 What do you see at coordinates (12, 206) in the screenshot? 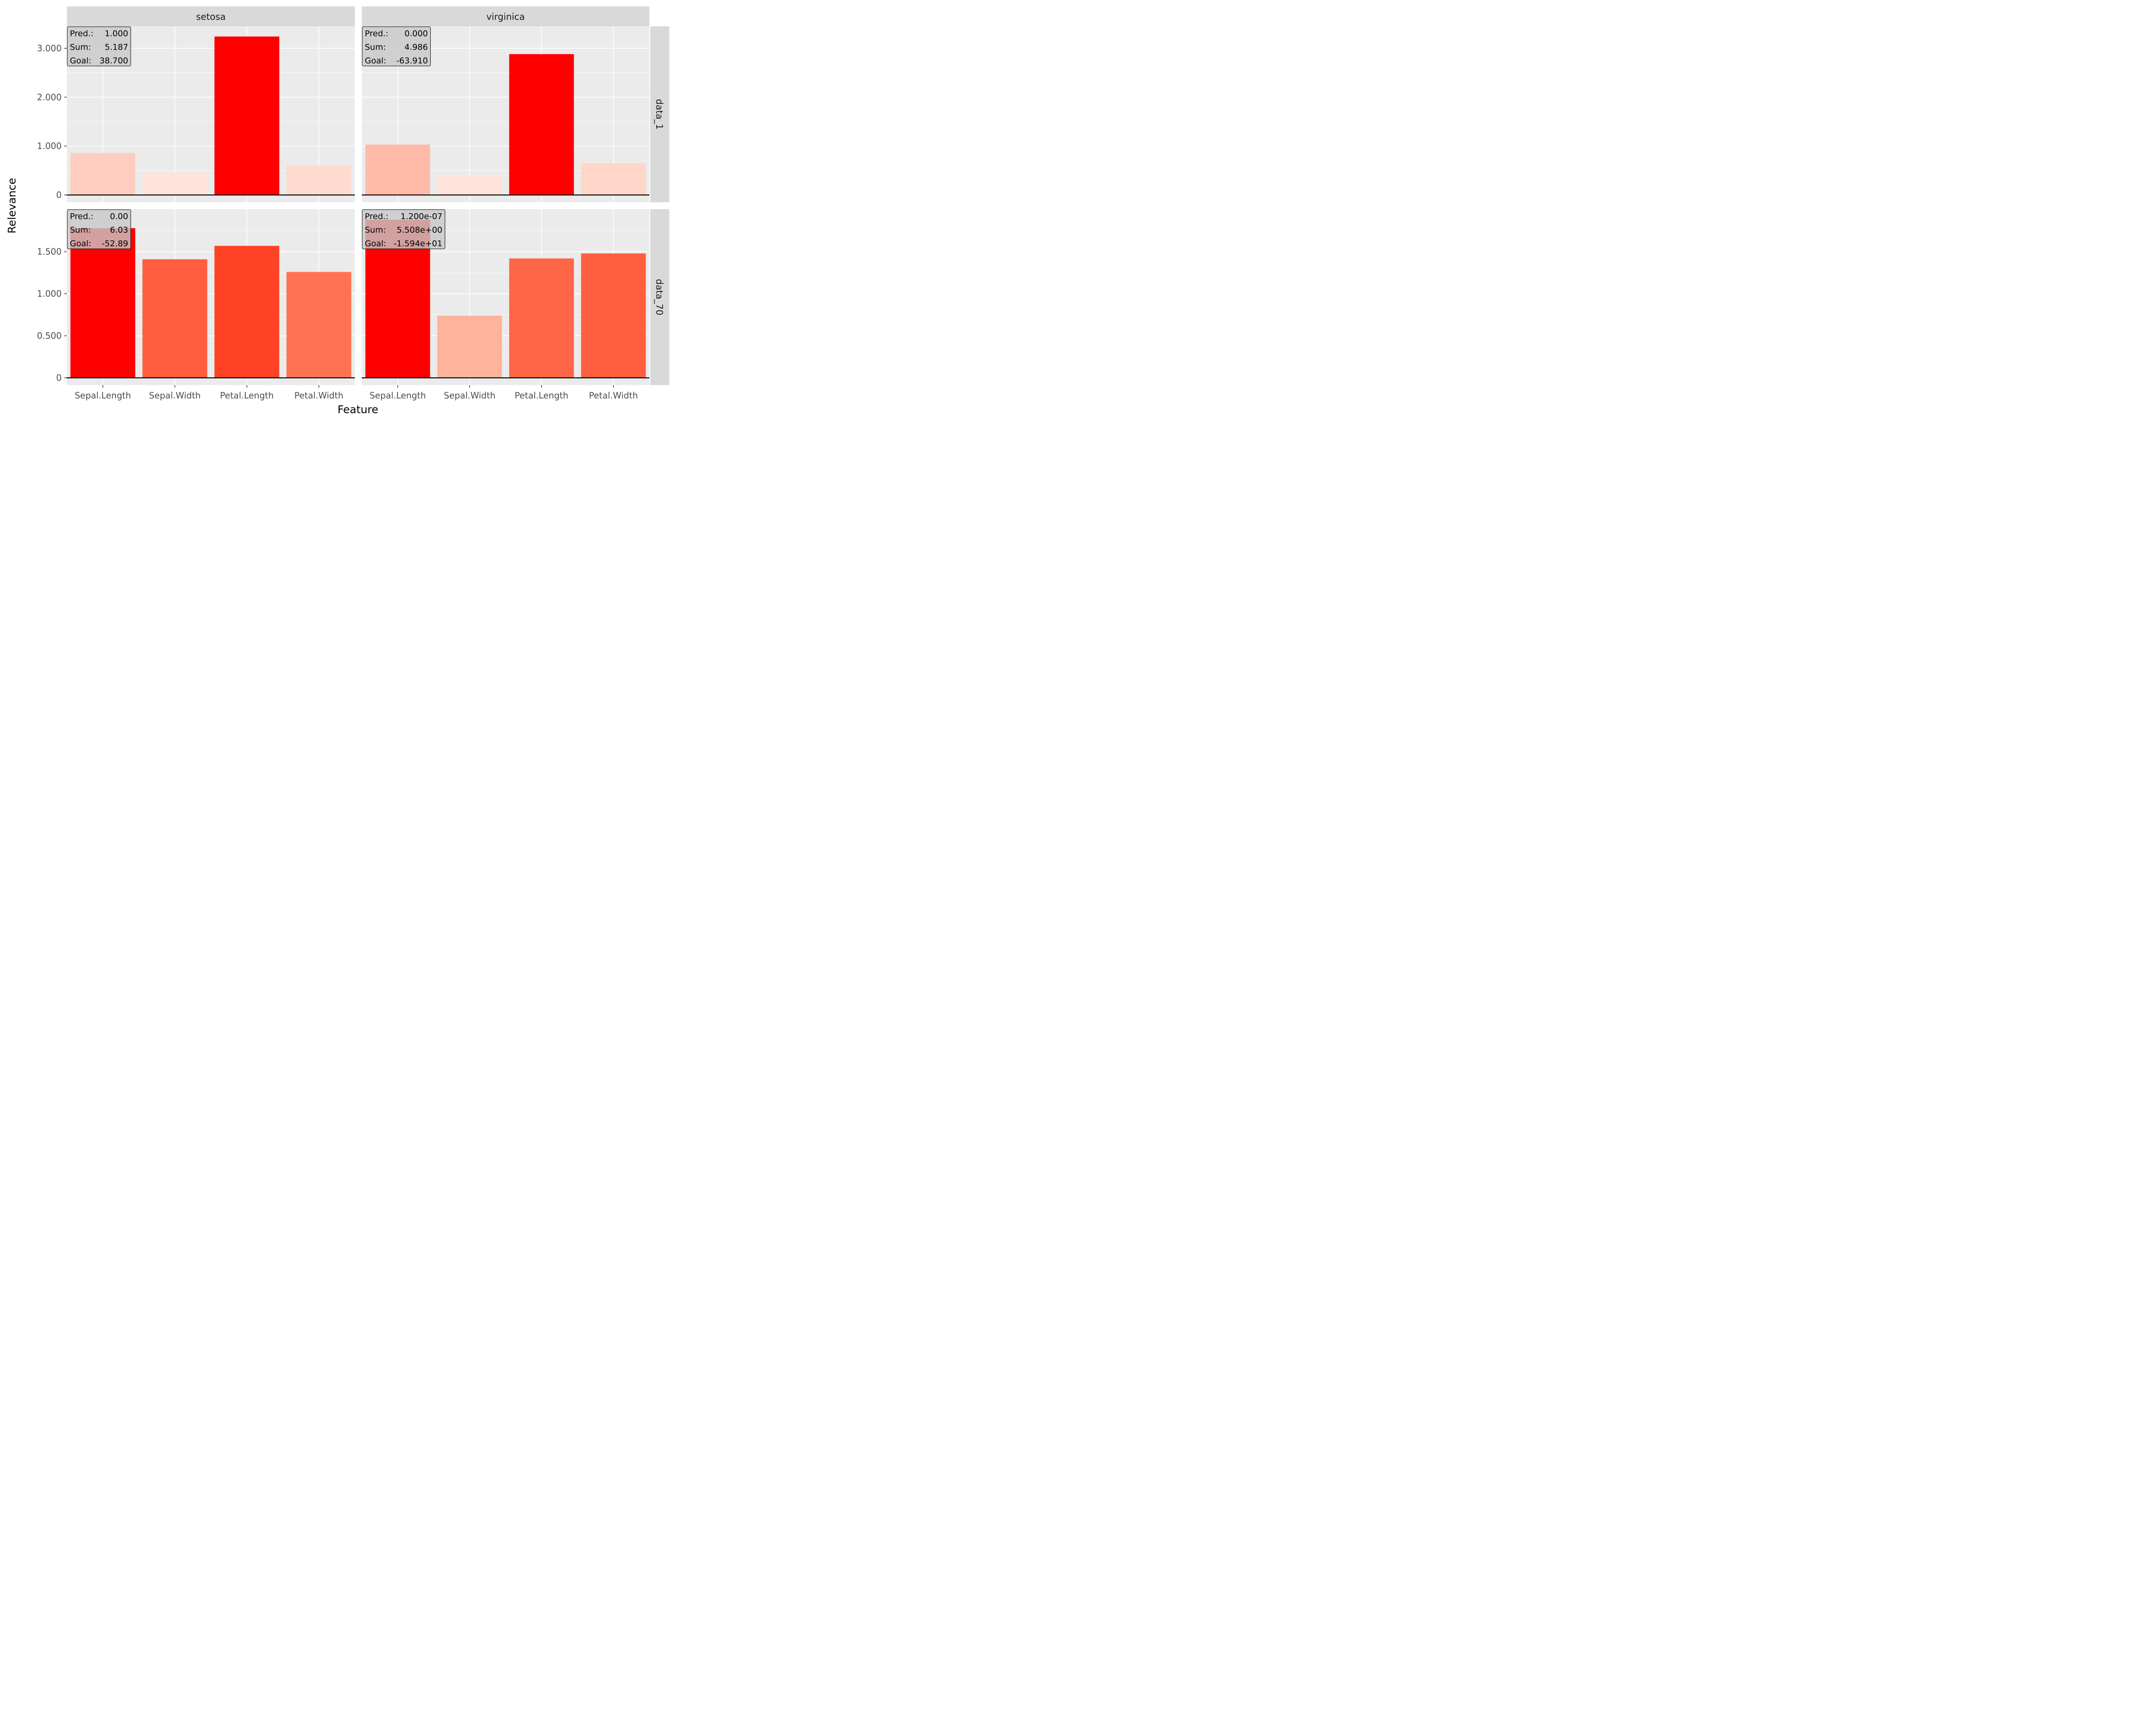
I see `y-axis-title: Relevance` at bounding box center [12, 206].